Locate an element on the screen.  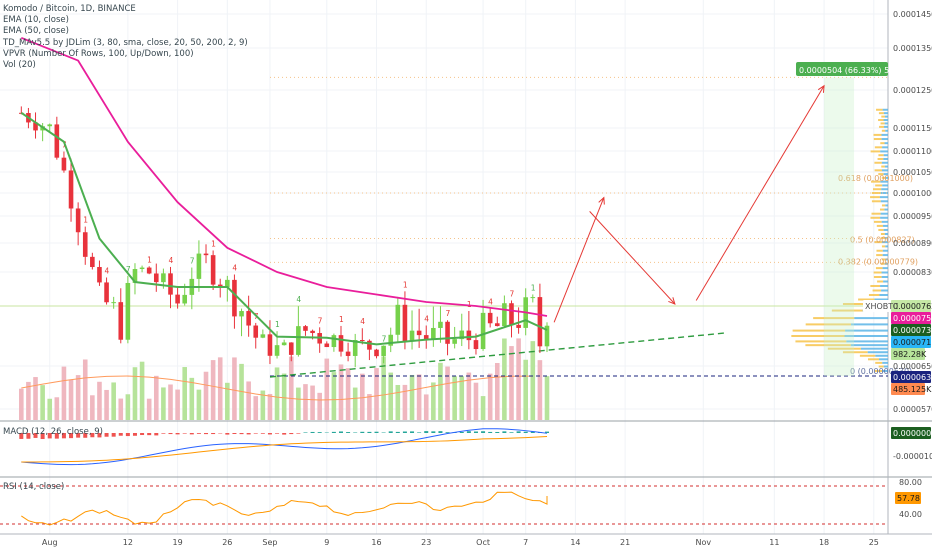
time-axis-label-15: 25 is located at coordinates (874, 542).